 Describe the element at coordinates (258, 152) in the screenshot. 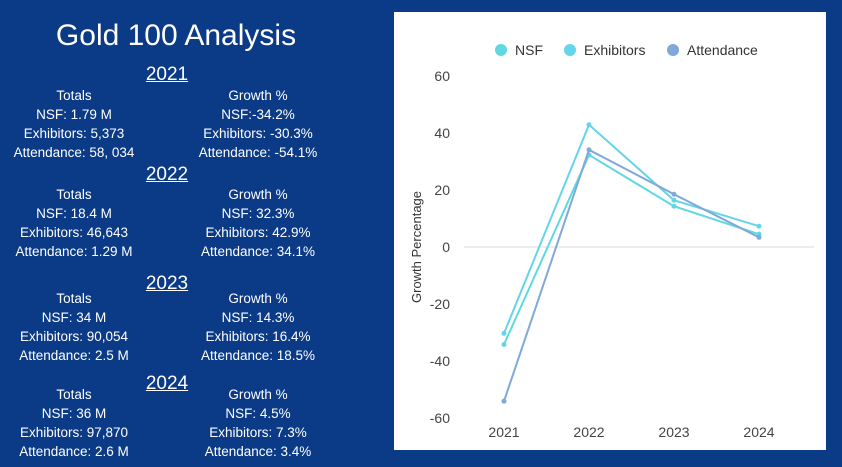

I see `growth-attendance: Attendance: -54.1%` at that location.